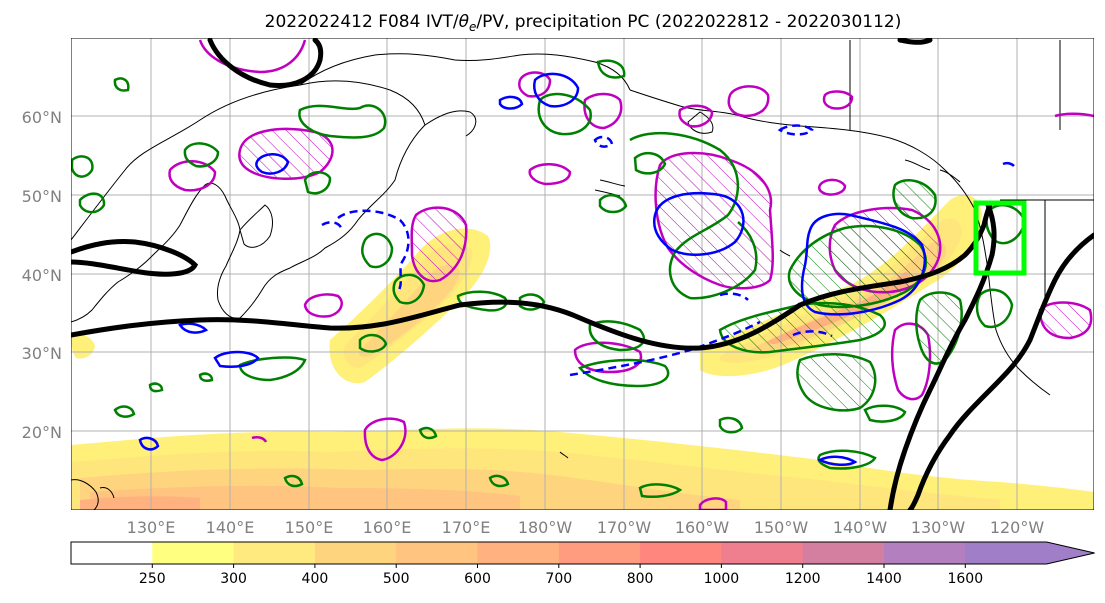  What do you see at coordinates (477, 579) in the screenshot?
I see `colorbar-label: 600` at bounding box center [477, 579].